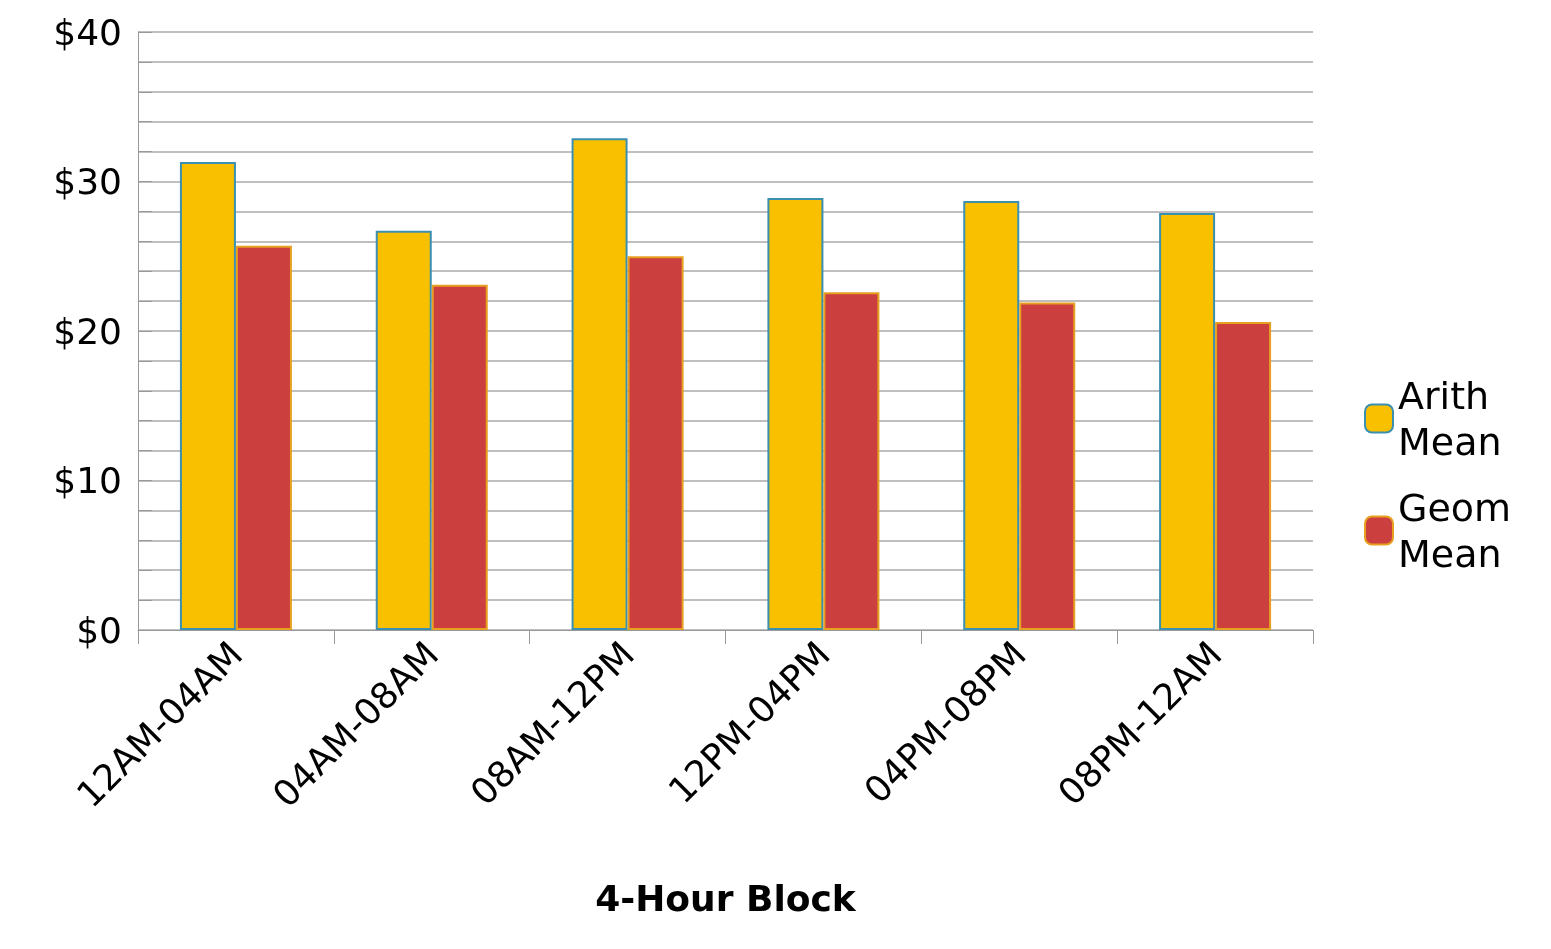 Image resolution: width=1551 pixels, height=949 pixels. What do you see at coordinates (1461, 530) in the screenshot?
I see `legend-label: Geom Mean` at bounding box center [1461, 530].